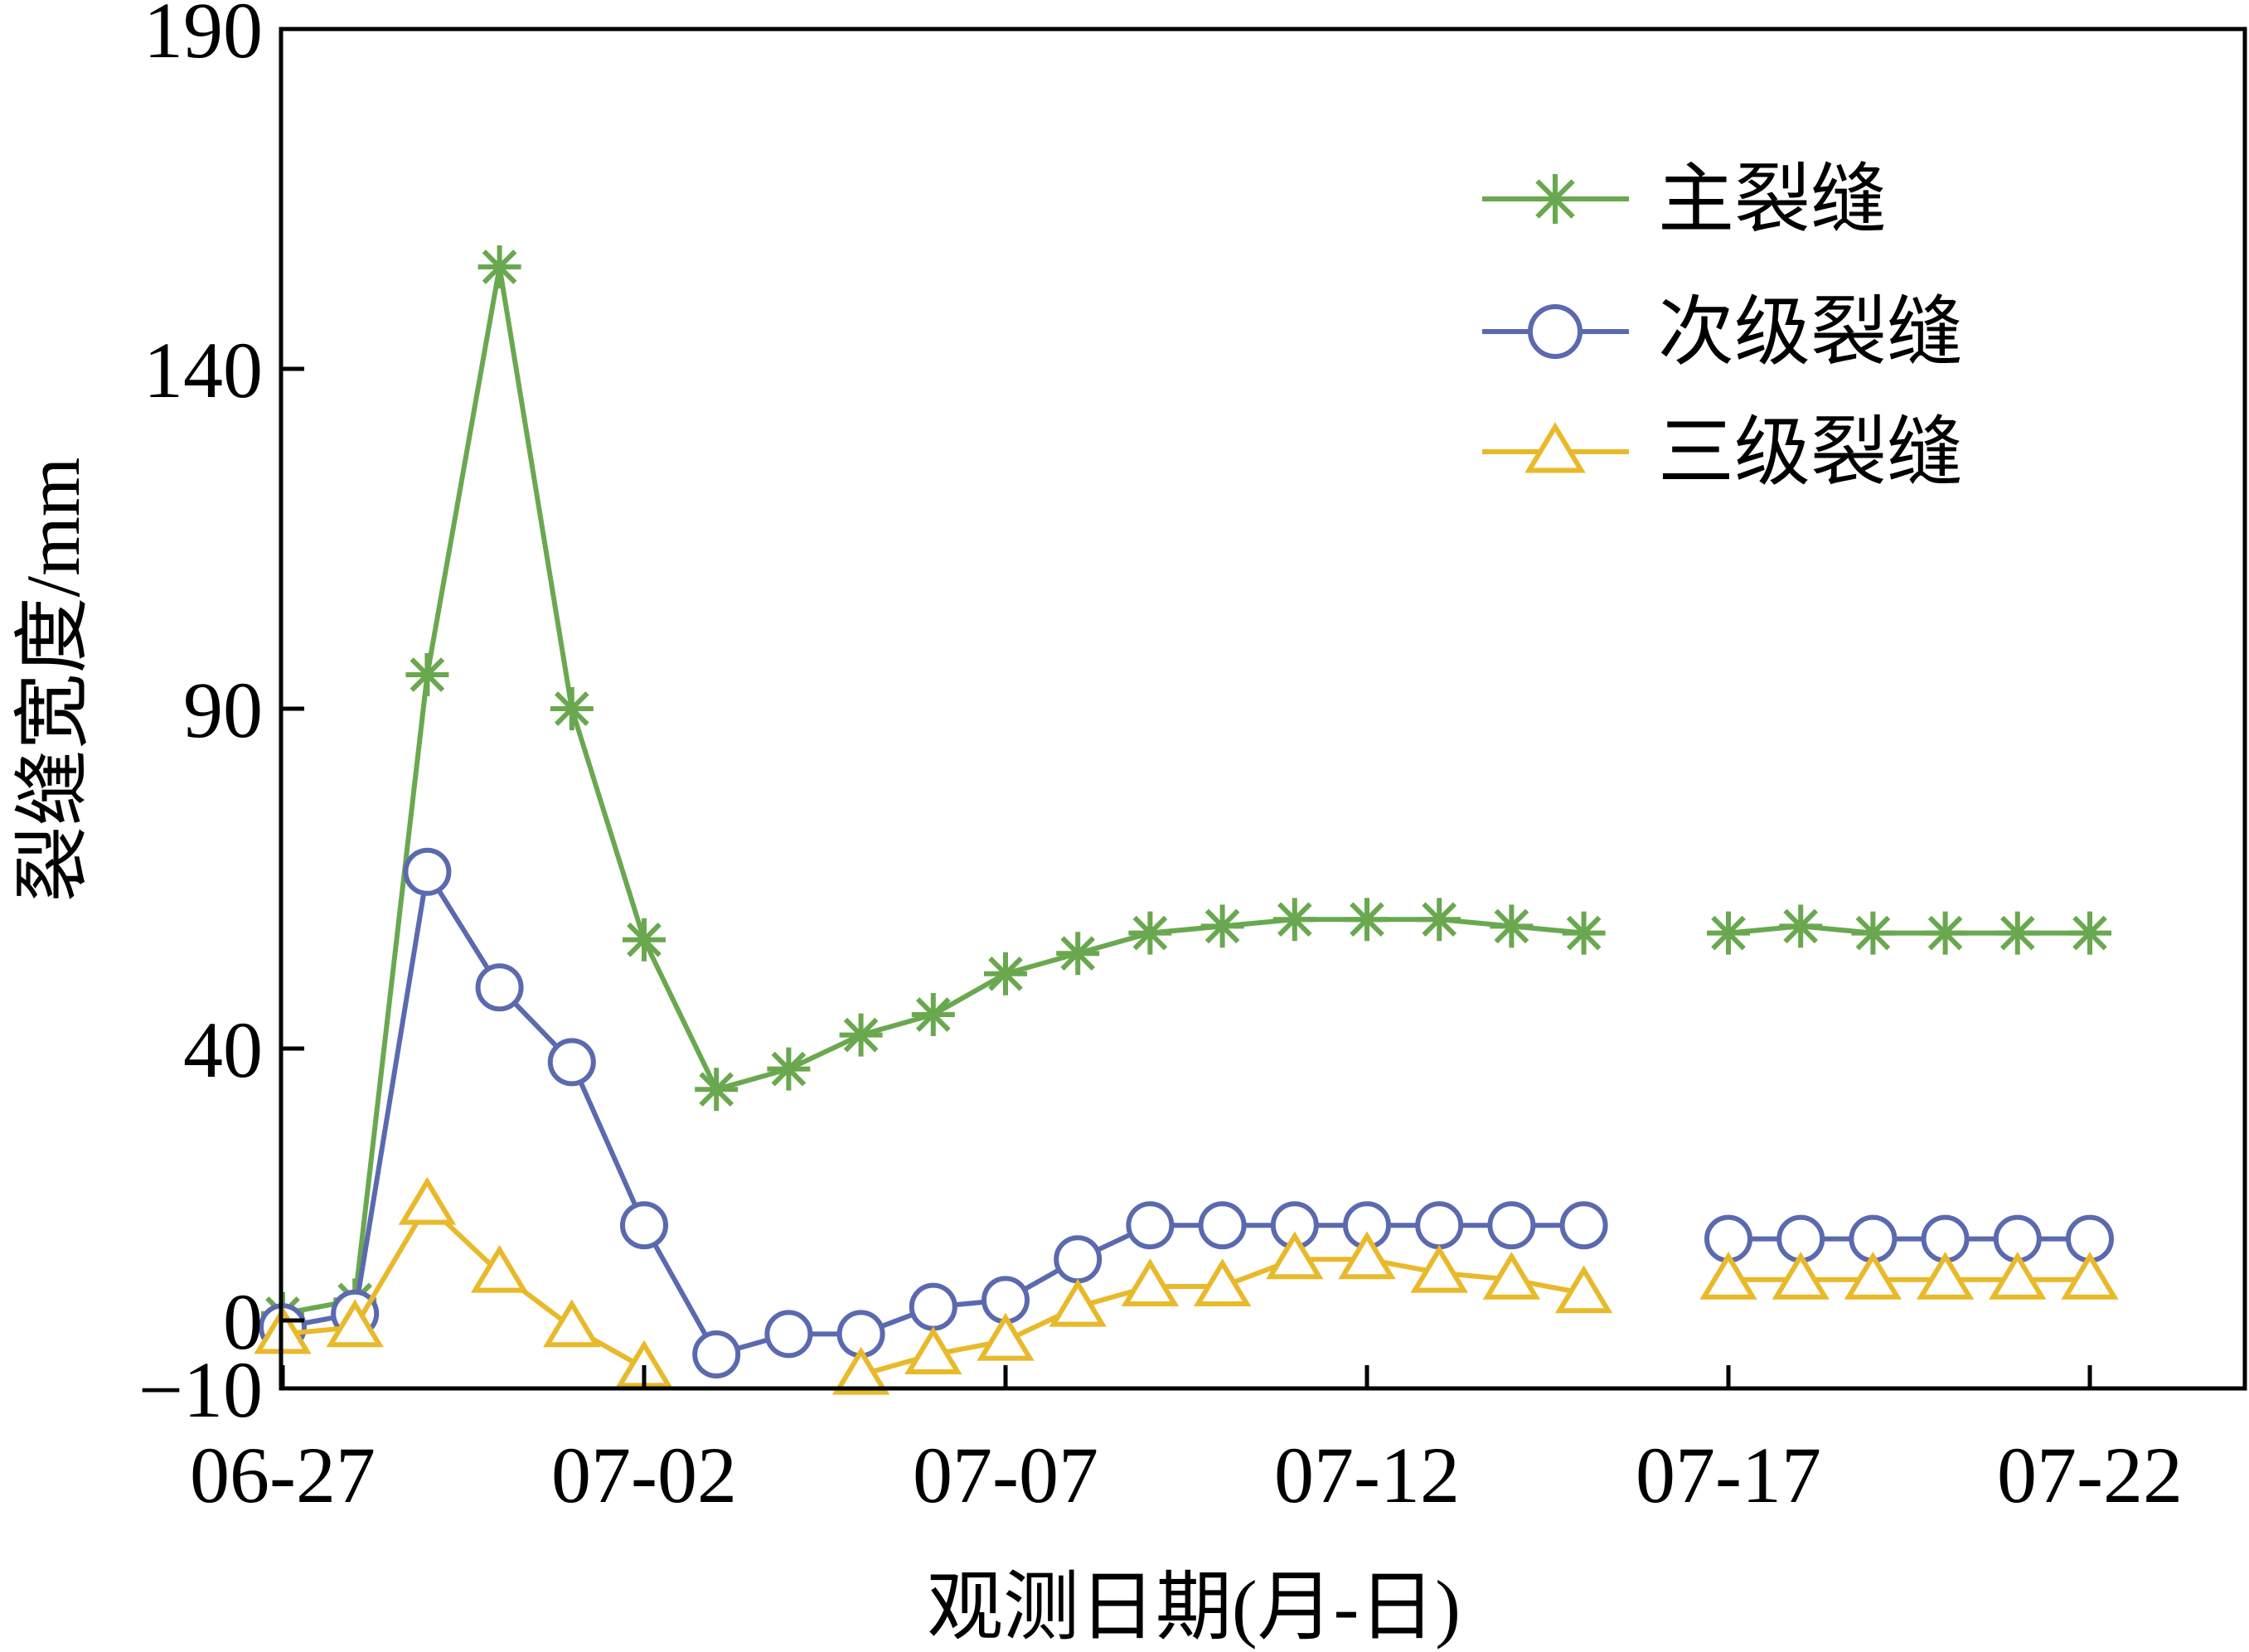 The height and width of the screenshot is (1652, 2249). What do you see at coordinates (1810, 453) in the screenshot?
I see `legend-label: 三级裂缝` at bounding box center [1810, 453].